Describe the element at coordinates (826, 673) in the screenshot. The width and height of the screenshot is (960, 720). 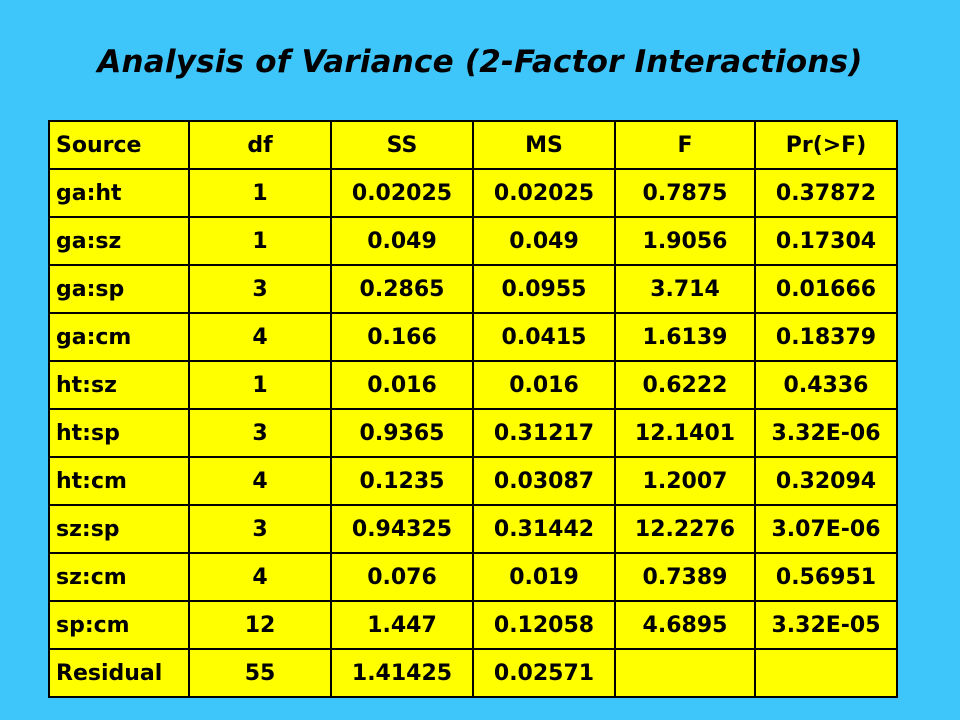
I see `cell-pvalue` at that location.